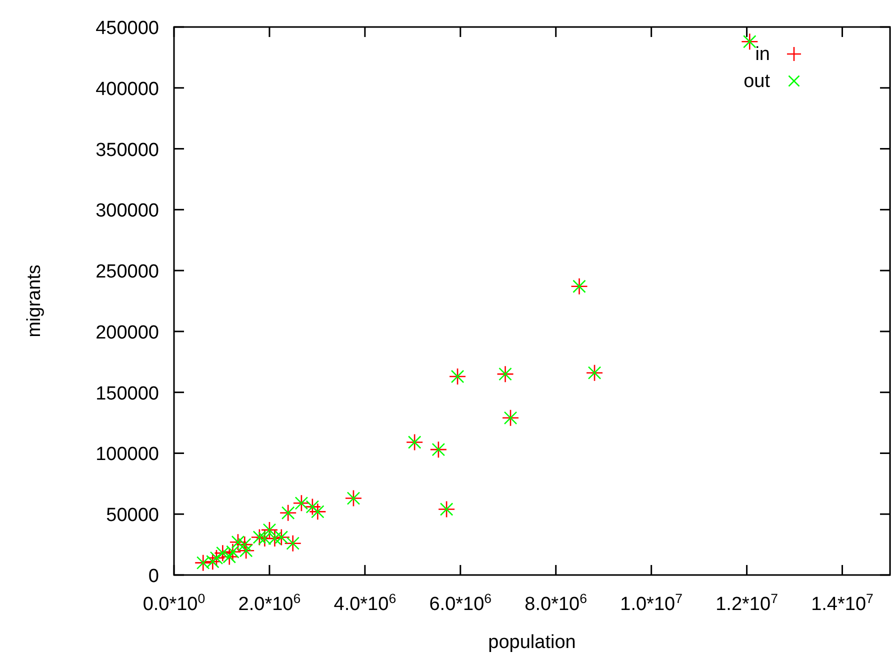 This screenshot has width=891, height=655. I want to click on y-tick-label: 150000, so click(127, 393).